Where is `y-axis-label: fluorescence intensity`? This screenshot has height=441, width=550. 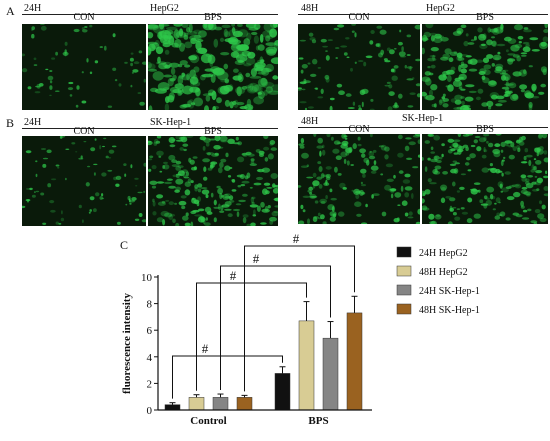 y-axis-label: fluorescence intensity is located at coordinates (127, 343).